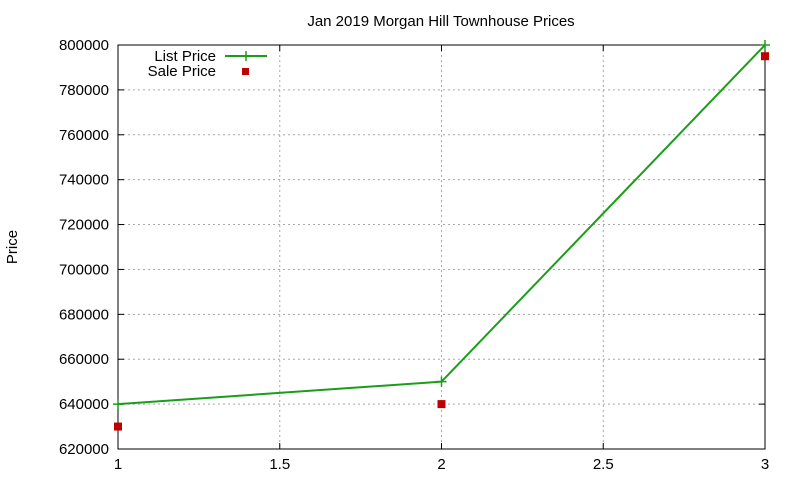 Image resolution: width=800 pixels, height=480 pixels. I want to click on legend-label-list-price: List Price, so click(185, 56).